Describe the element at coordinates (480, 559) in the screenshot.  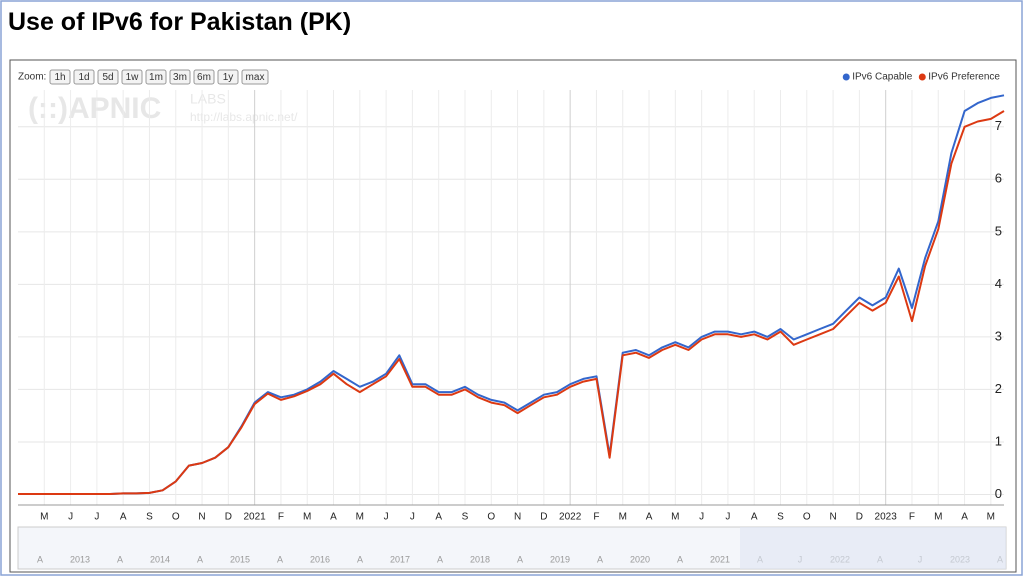
I see `navigator-label: 2018` at that location.